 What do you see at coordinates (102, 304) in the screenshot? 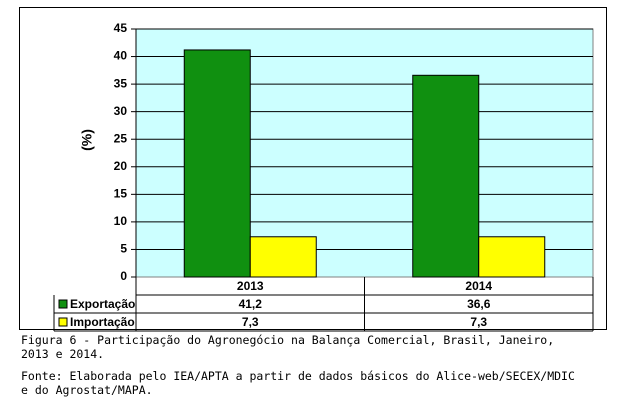
I see `legend-entry: Exportação` at bounding box center [102, 304].